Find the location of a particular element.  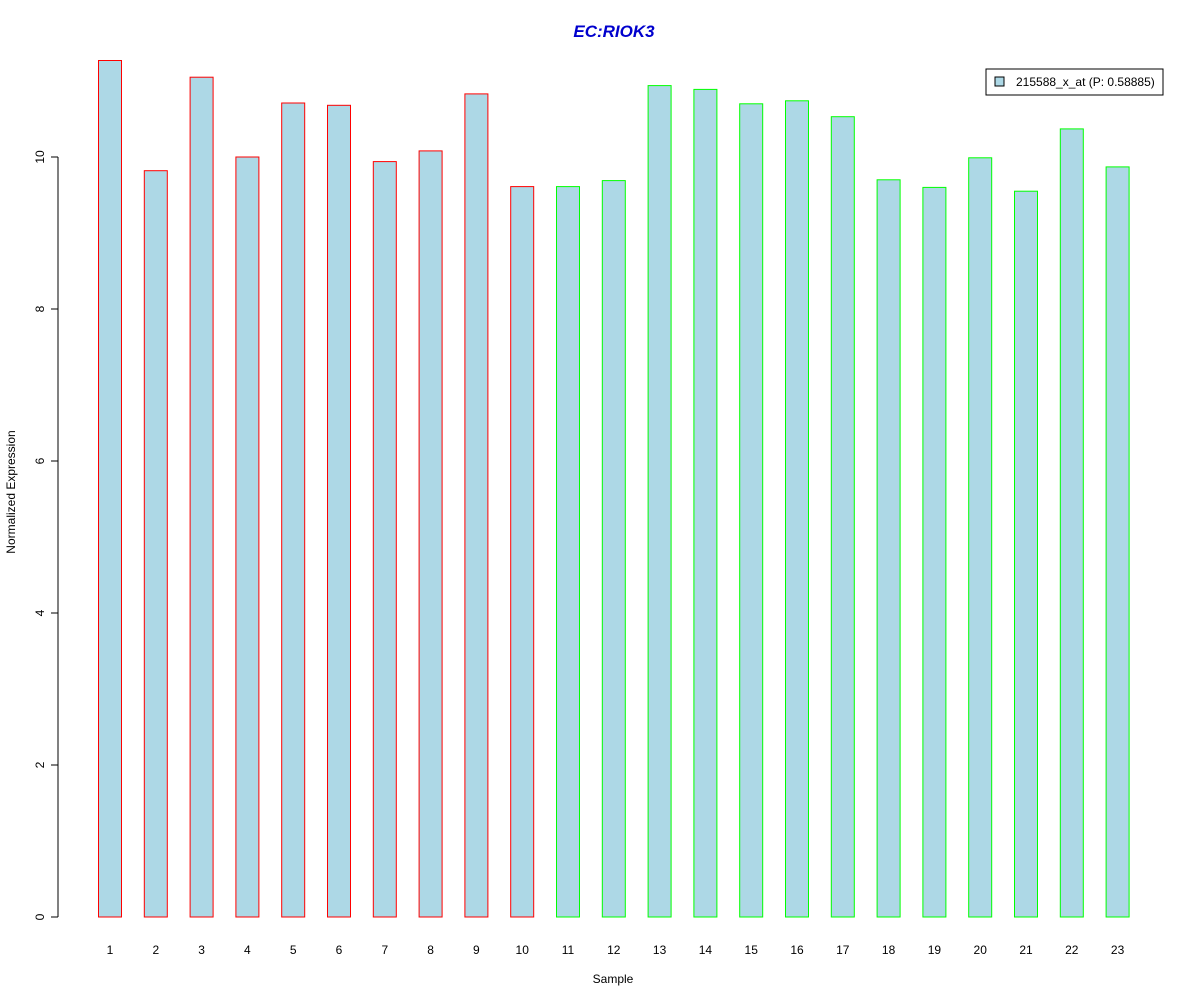

y-axis: 0 2 4 6 8 10 is located at coordinates (46, 535).